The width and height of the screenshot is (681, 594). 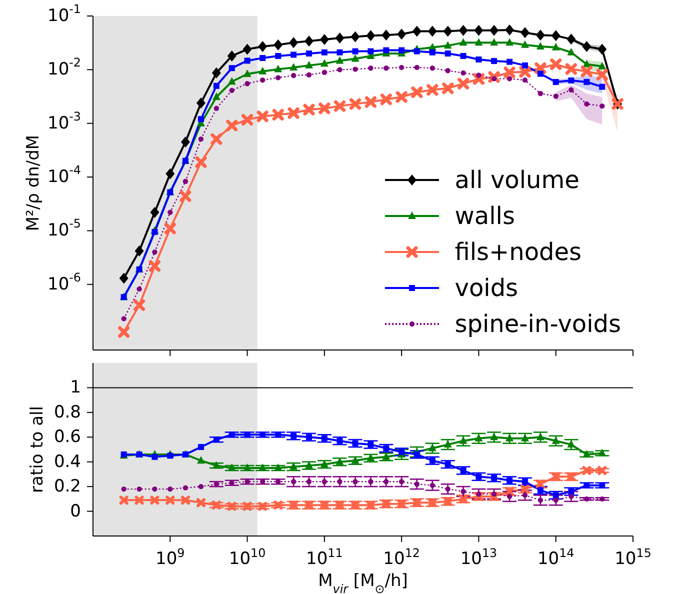 I want to click on x-axis-title: M$_{vir}$ [M$_{⊙}$/h], so click(x=363, y=582).